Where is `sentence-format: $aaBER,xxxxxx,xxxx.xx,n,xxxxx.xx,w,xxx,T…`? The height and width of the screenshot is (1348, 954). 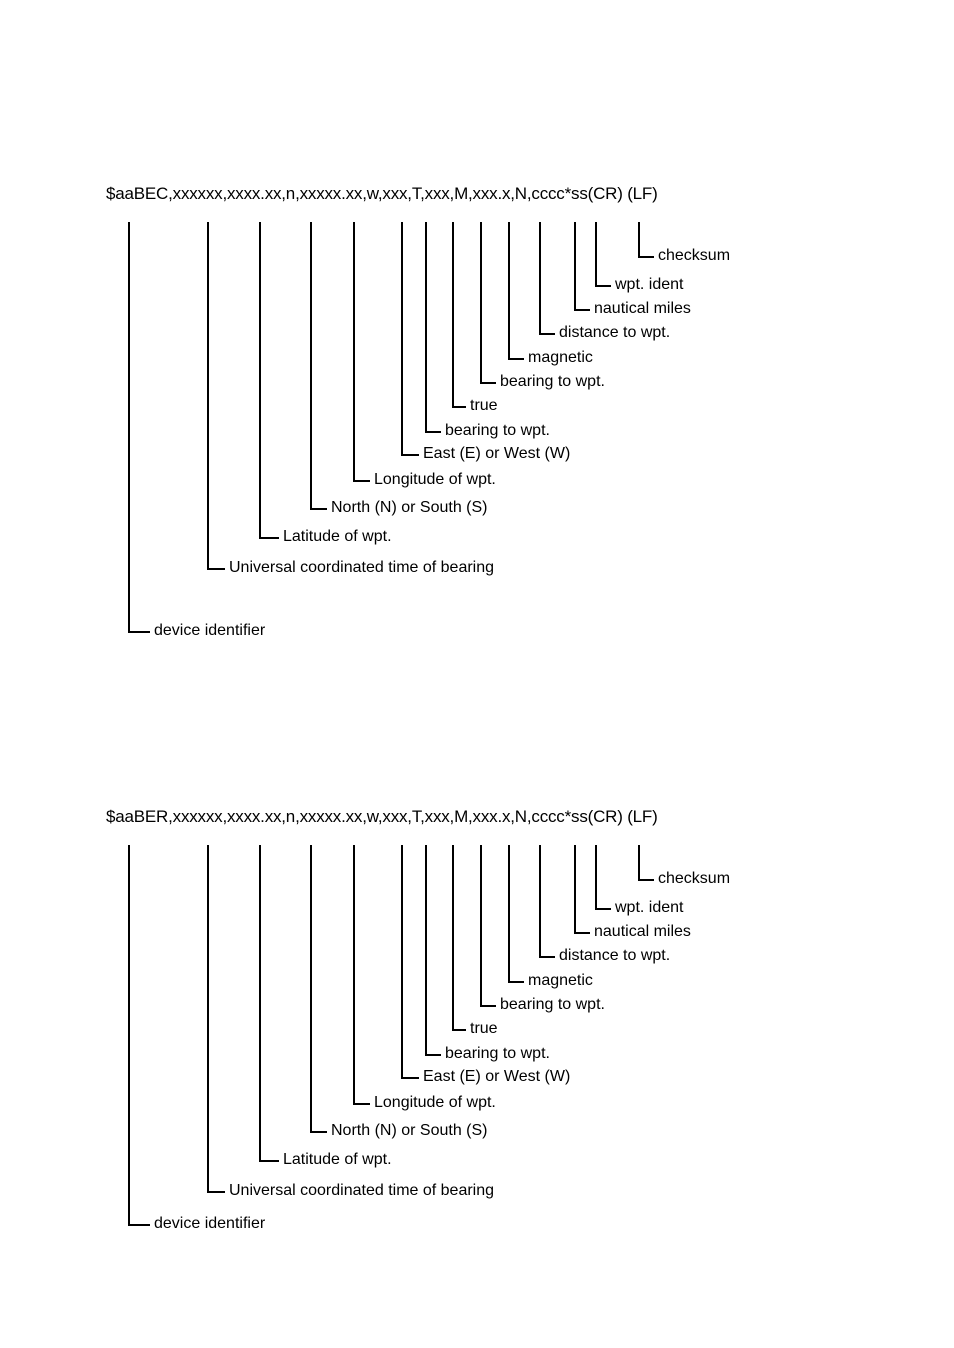
sentence-format: $aaBER,xxxxxx,xxxx.xx,n,xxxxx.xx,w,xxx,T… is located at coordinates (382, 816).